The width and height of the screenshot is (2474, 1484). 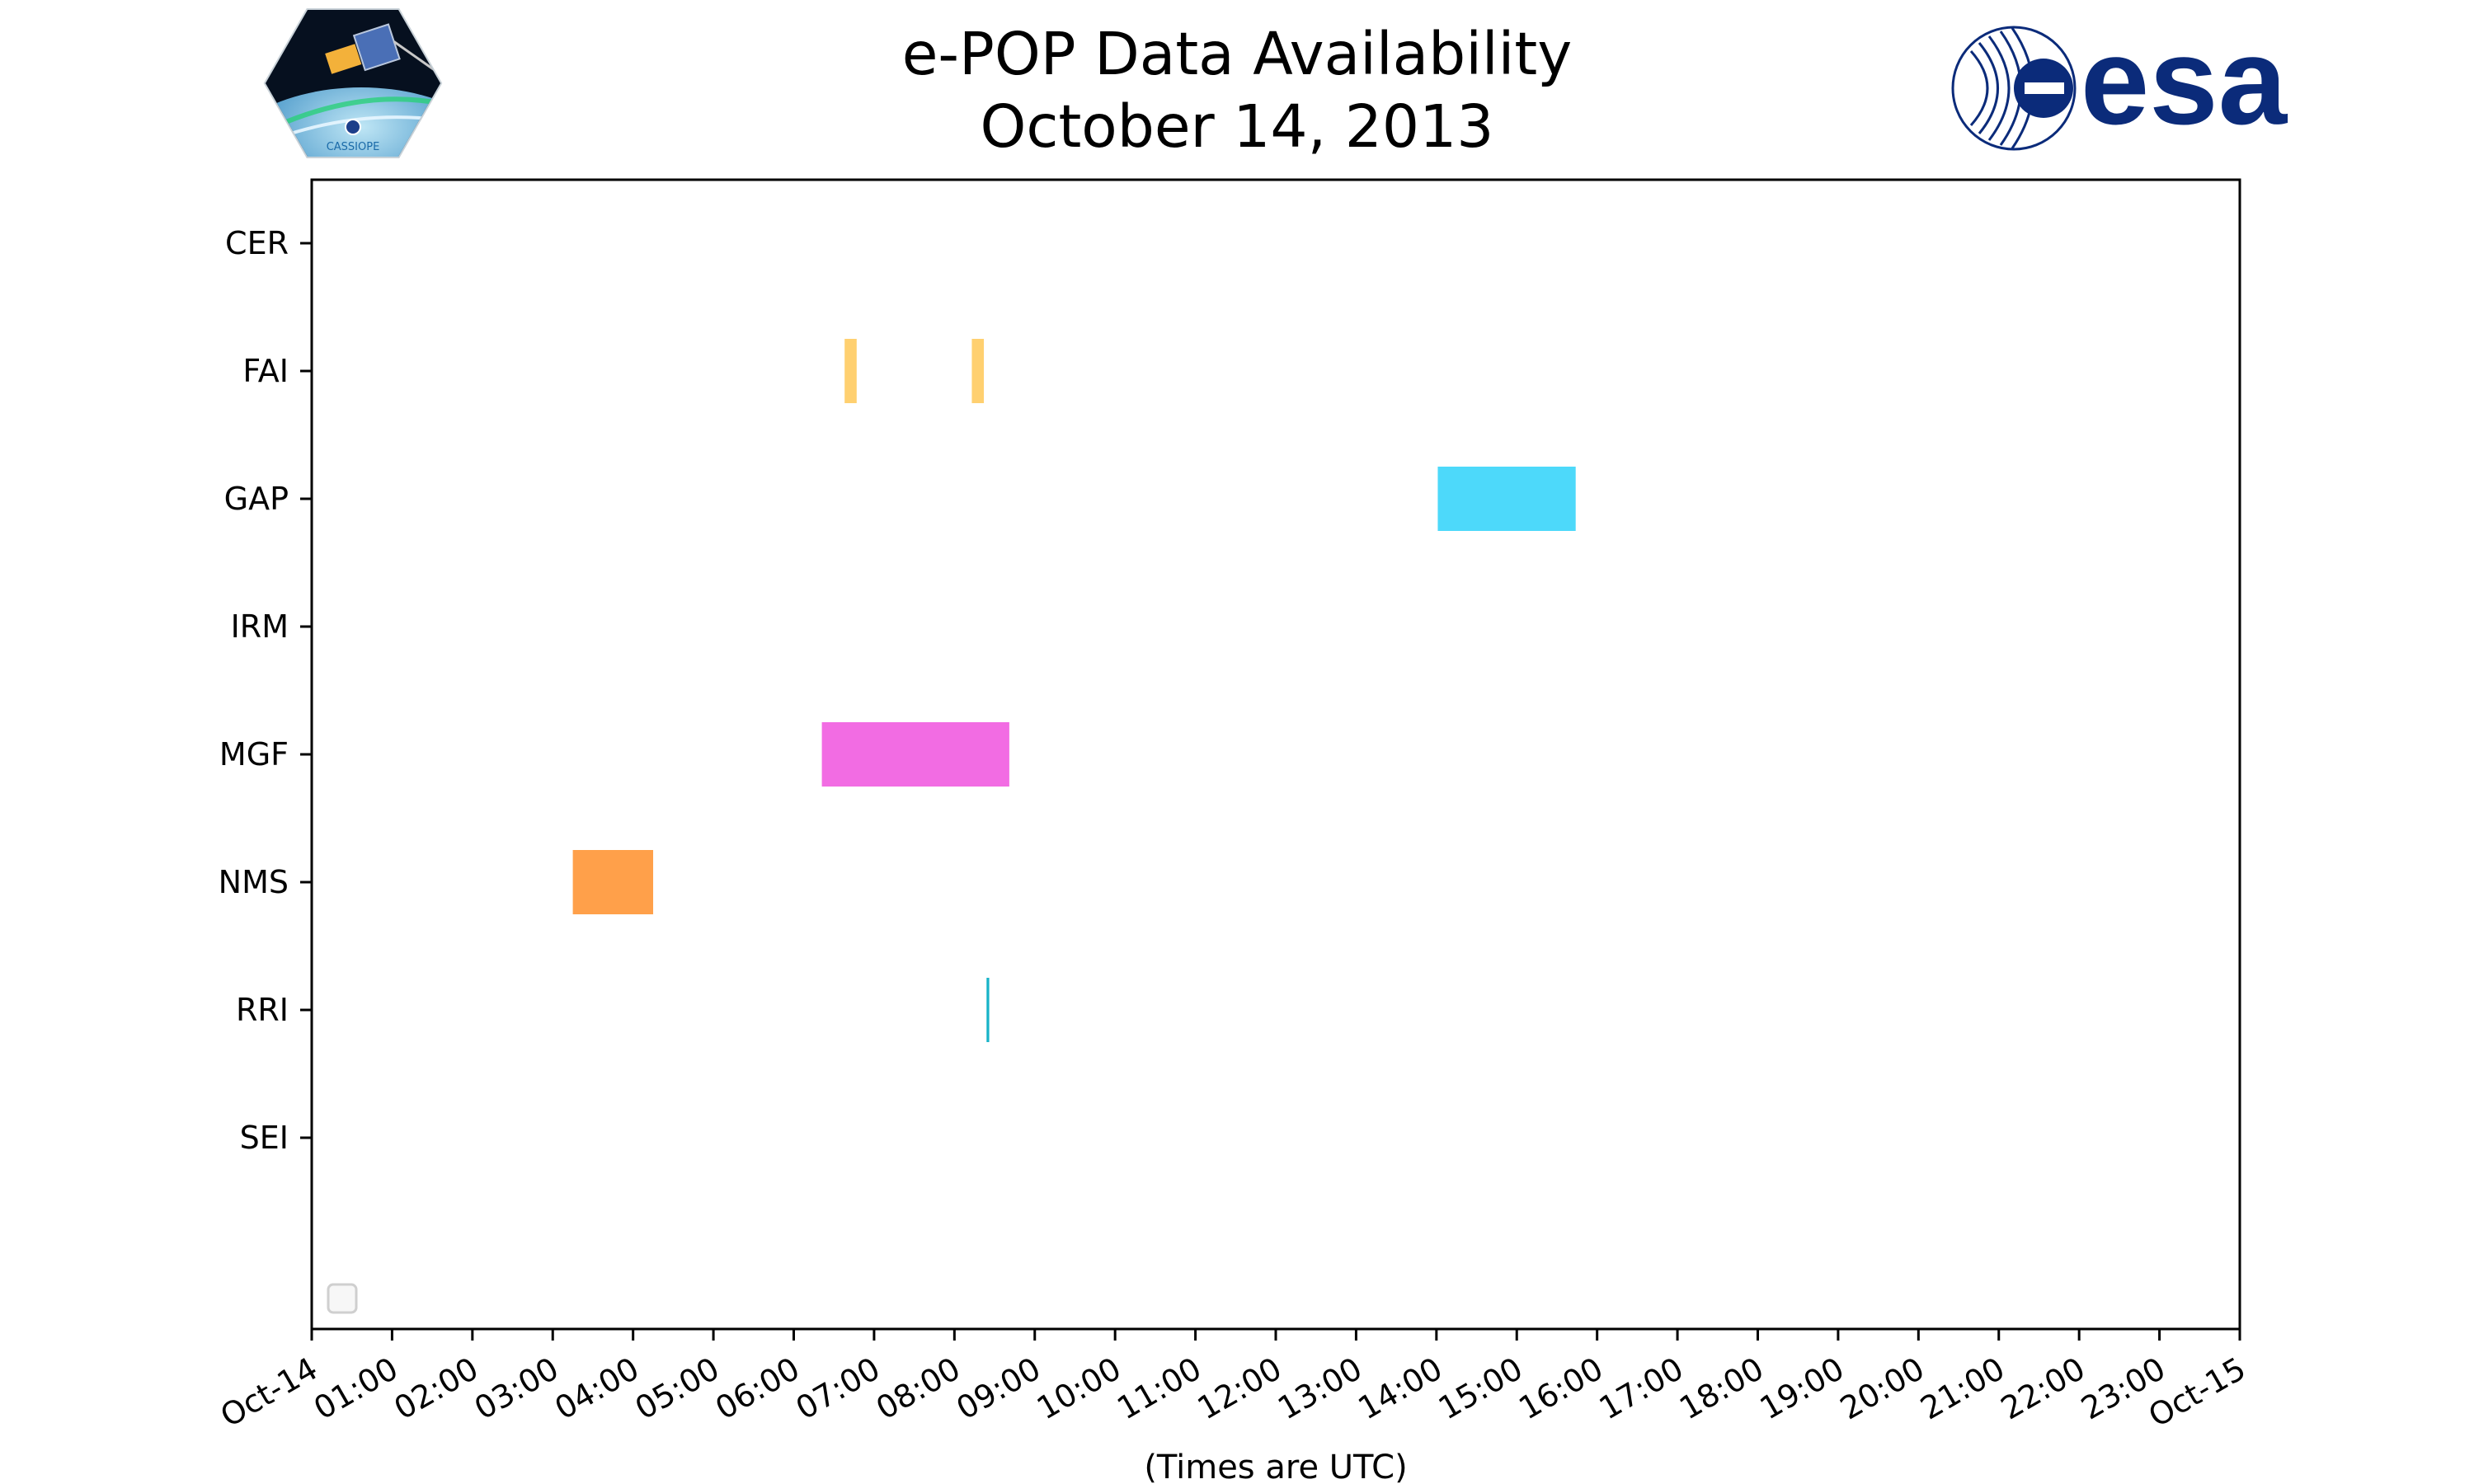 What do you see at coordinates (1962, 1388) in the screenshot?
I see `x-tick-label: 21:00` at bounding box center [1962, 1388].